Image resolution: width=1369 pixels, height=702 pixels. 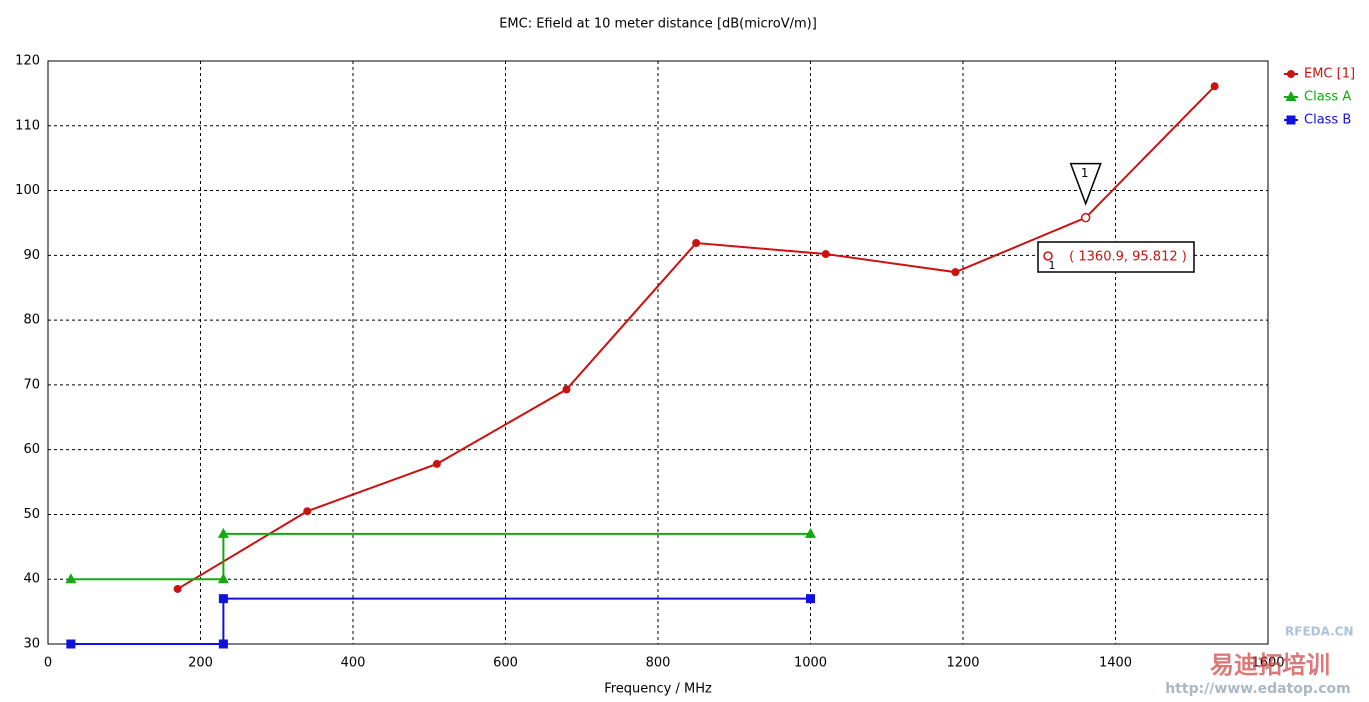 What do you see at coordinates (27, 190) in the screenshot?
I see `y-tick-label: 100` at bounding box center [27, 190].